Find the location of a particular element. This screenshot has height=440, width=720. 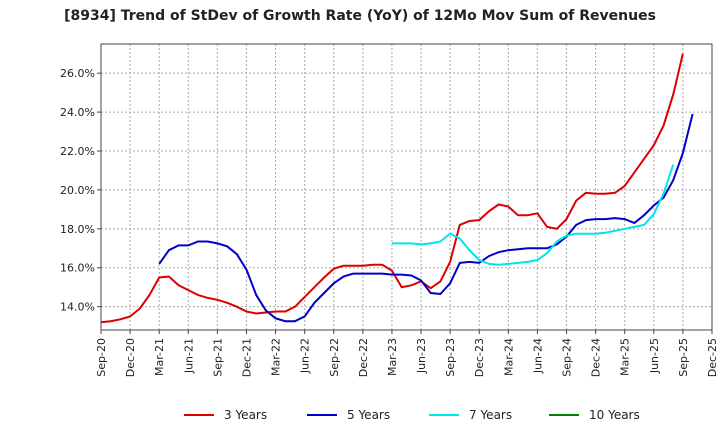

legend-label: 5 Years is located at coordinates (368, 415).